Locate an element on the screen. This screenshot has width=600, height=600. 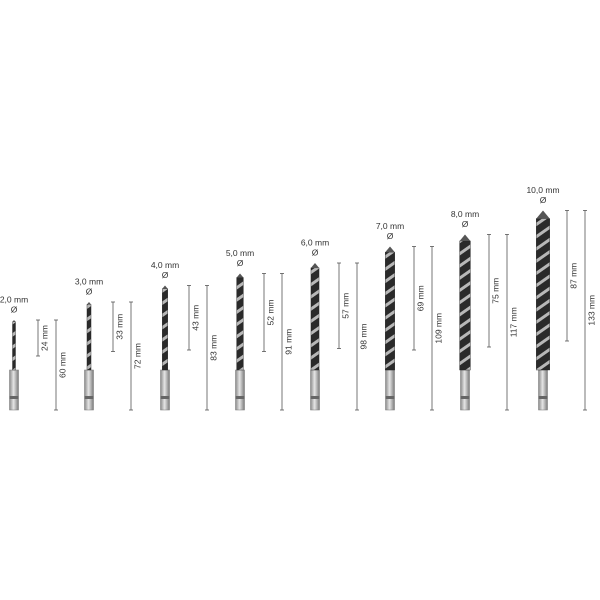
flute-length: 24 mm is located at coordinates (44, 338).